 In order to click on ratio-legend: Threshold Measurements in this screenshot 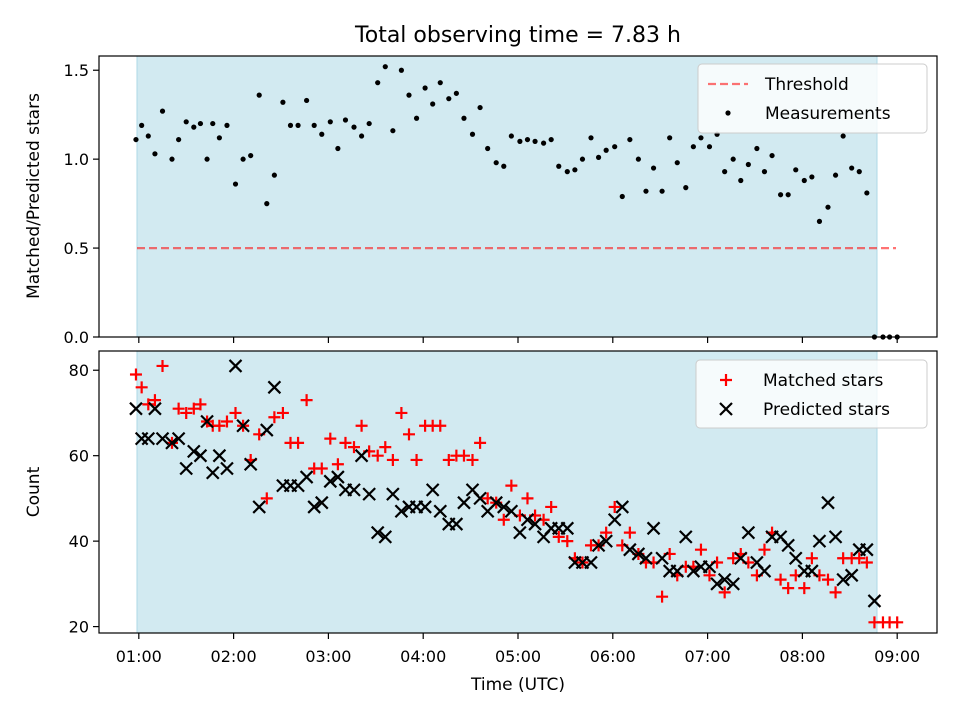, I will do `click(812, 98)`.